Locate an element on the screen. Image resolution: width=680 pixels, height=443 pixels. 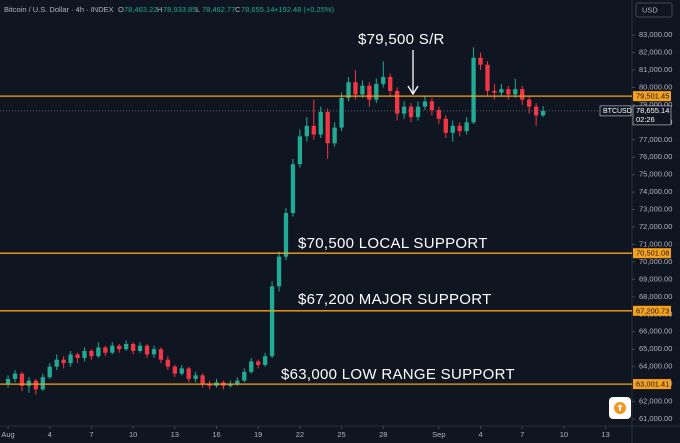
y-tick-label: 62,000.00 is located at coordinates (655, 401).